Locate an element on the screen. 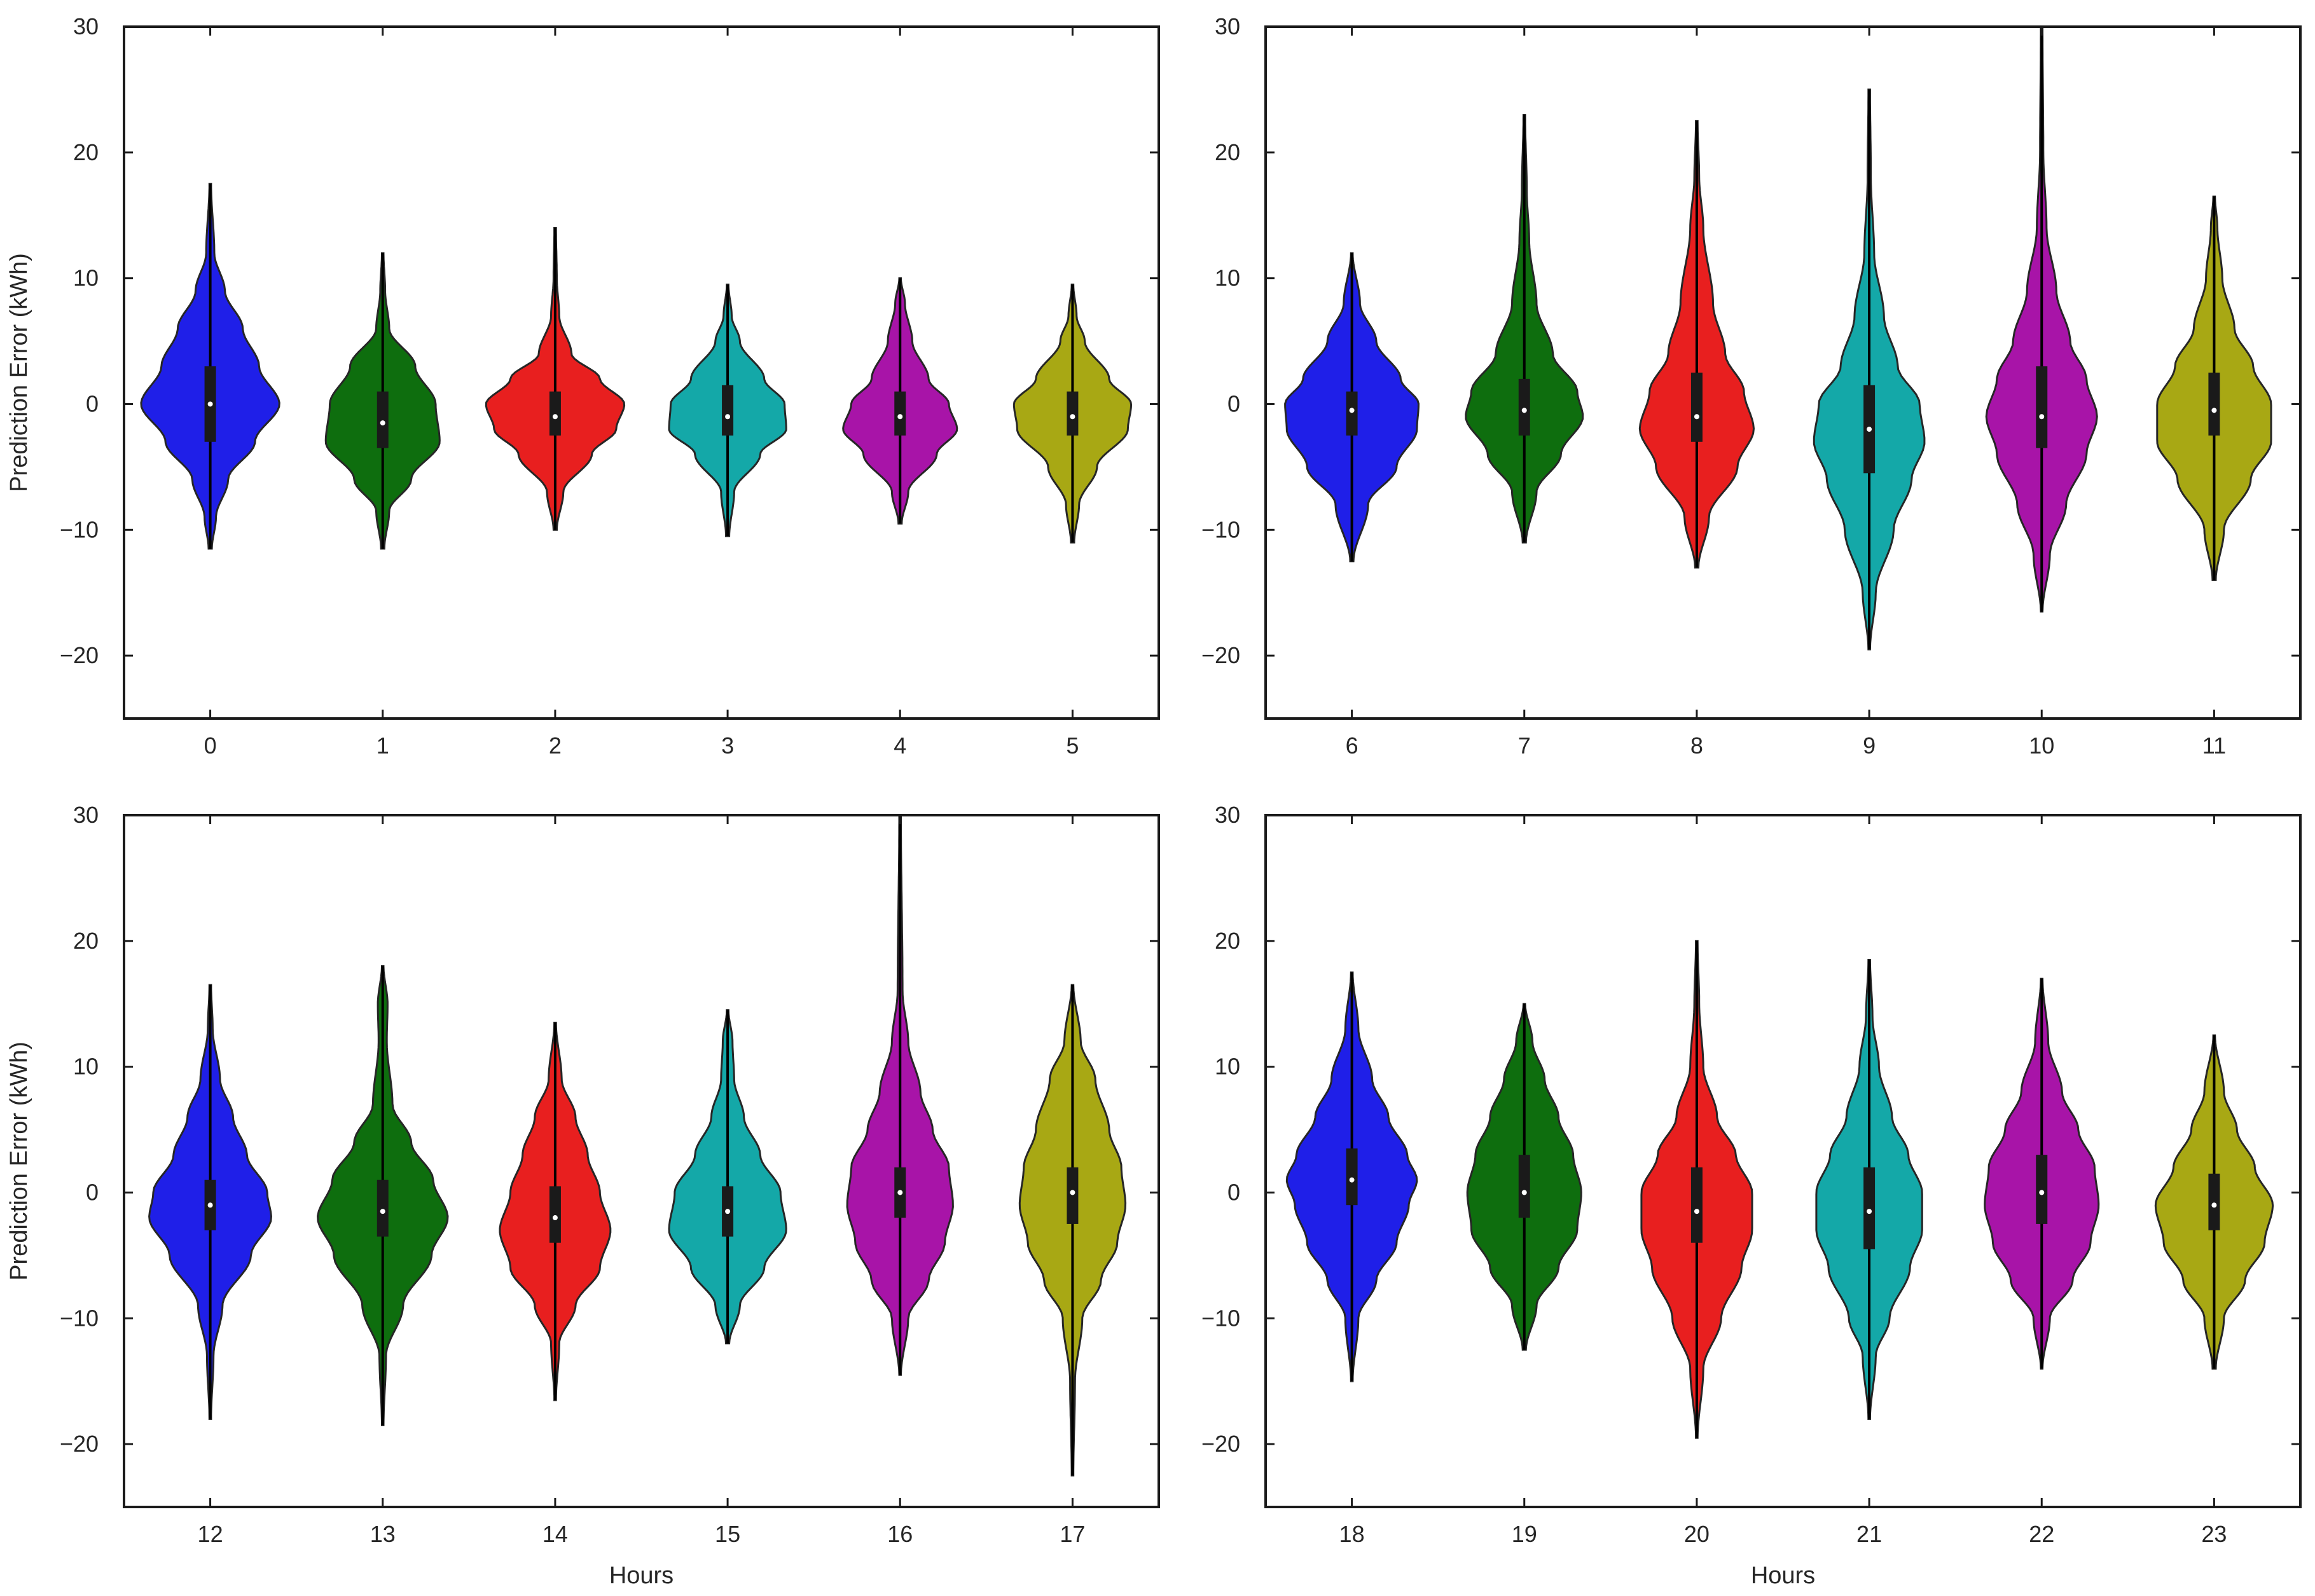  x-tick-label: 22 is located at coordinates (2041, 1534).